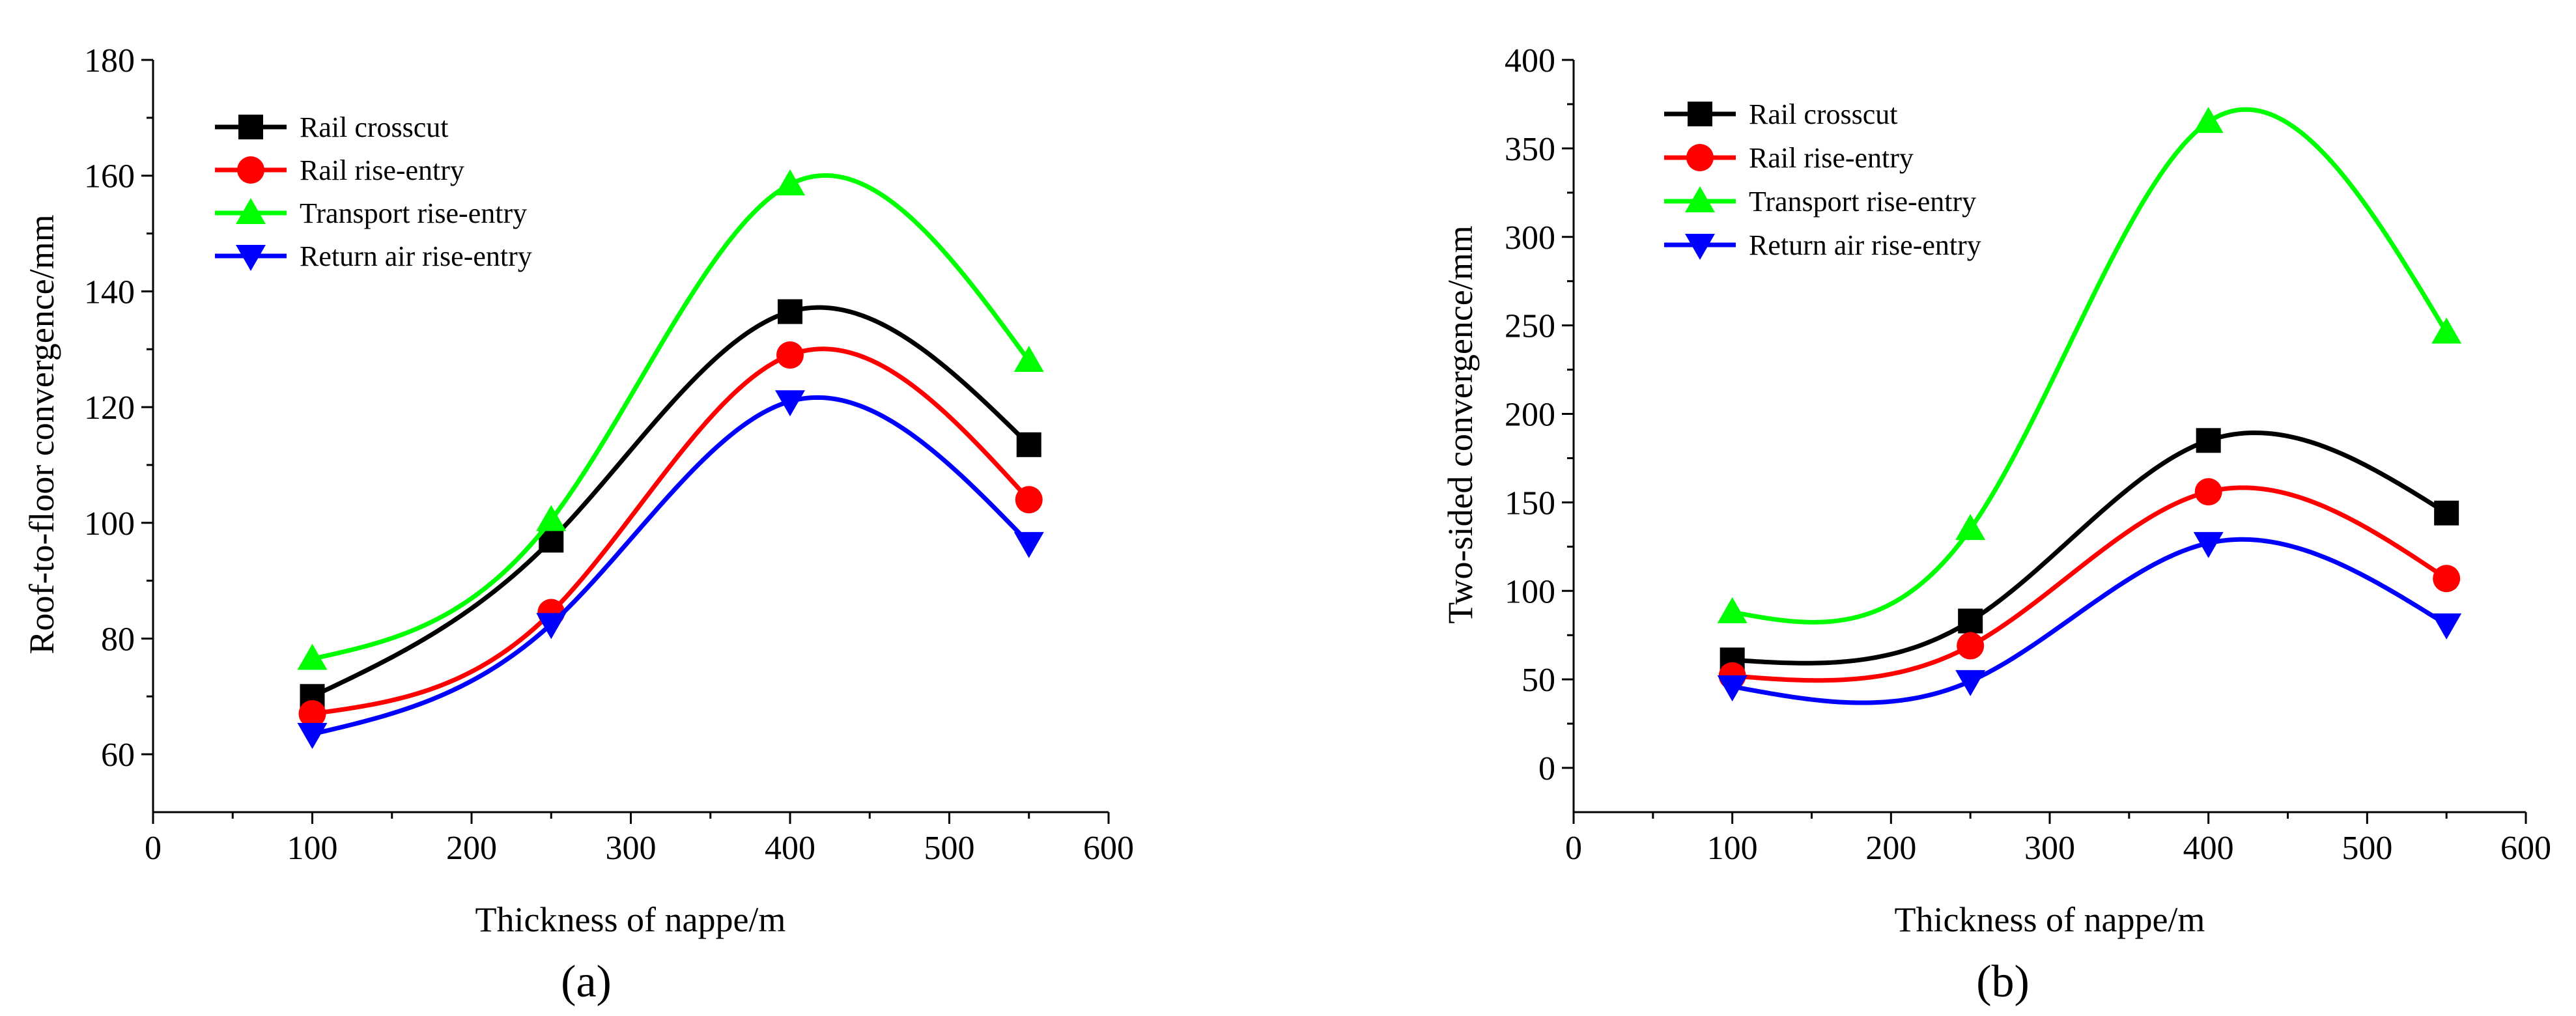  What do you see at coordinates (790, 848) in the screenshot?
I see `panel-a-x-tick-label: 400` at bounding box center [790, 848].